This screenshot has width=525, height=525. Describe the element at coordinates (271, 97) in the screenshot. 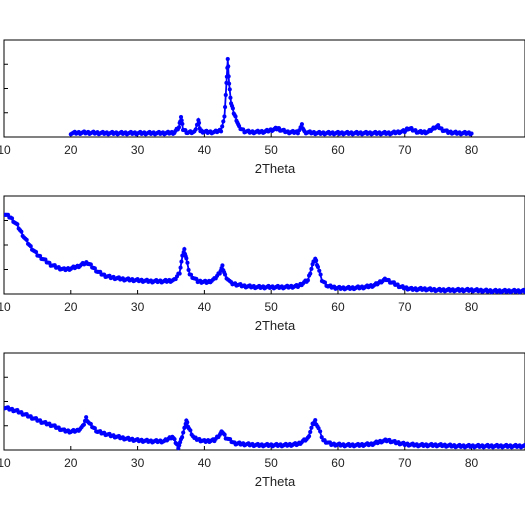

I see `diffraction-series-line` at that location.